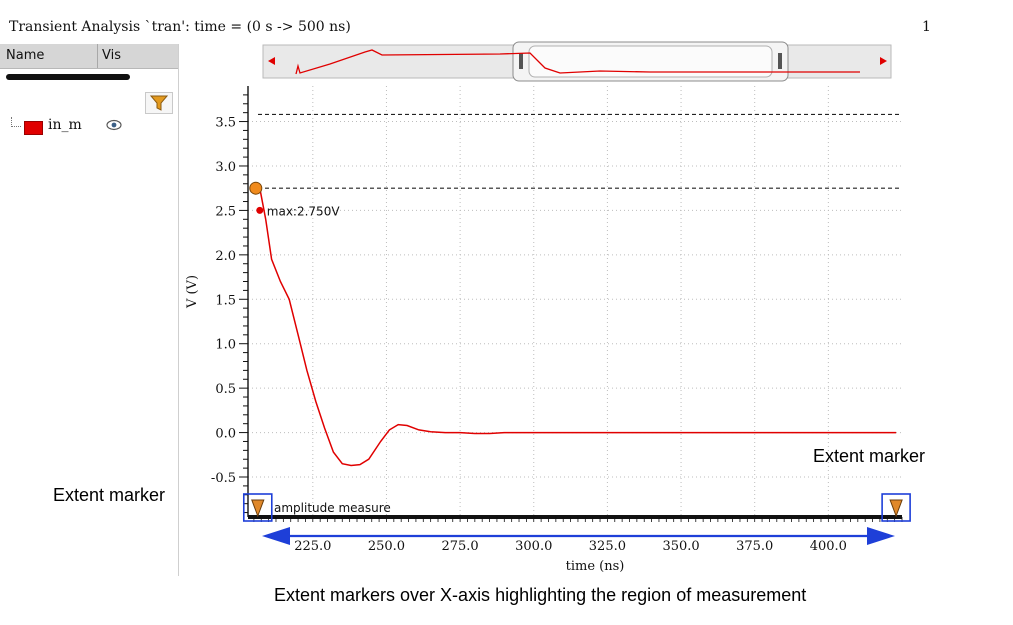 This screenshot has width=1013, height=625. I want to click on signal-name-in-m: in_m, so click(65, 125).